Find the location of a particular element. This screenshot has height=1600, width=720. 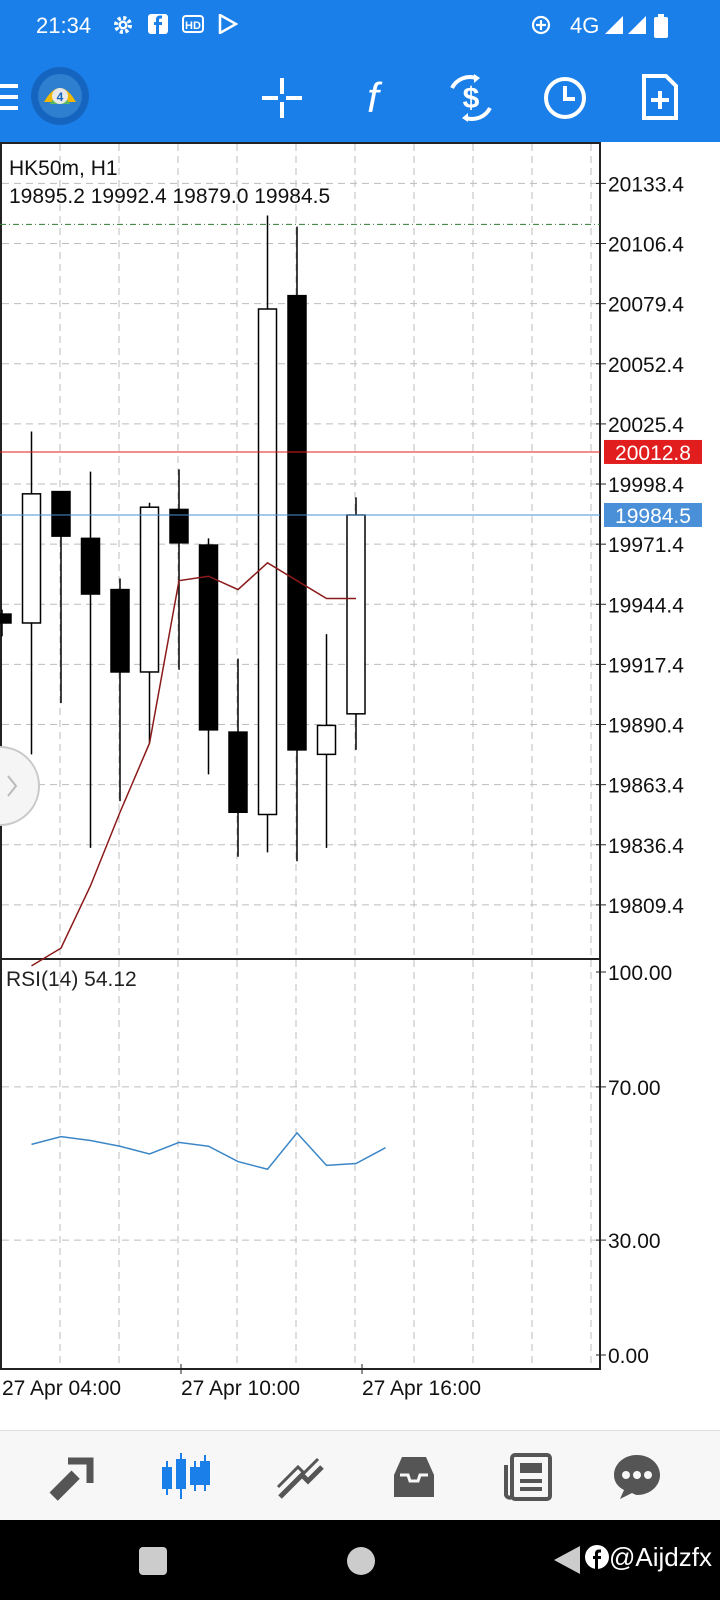

indicators-icon: f is located at coordinates (373, 99).